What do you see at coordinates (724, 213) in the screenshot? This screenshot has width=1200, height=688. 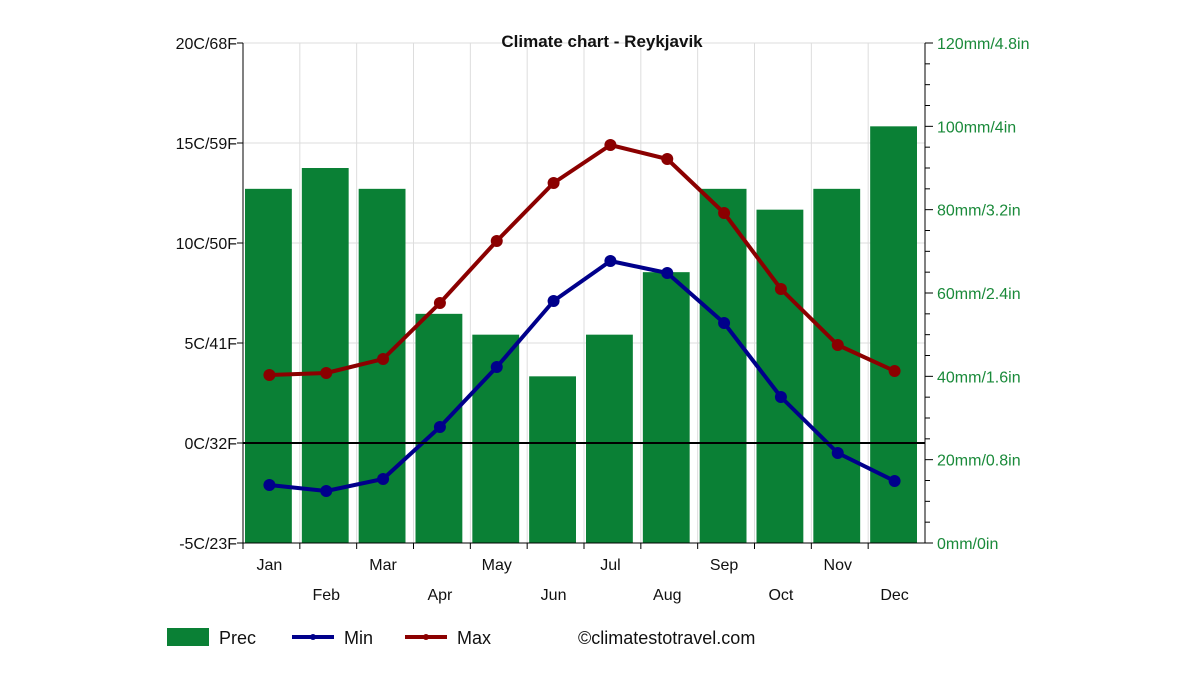 I see `max-point-sep` at bounding box center [724, 213].